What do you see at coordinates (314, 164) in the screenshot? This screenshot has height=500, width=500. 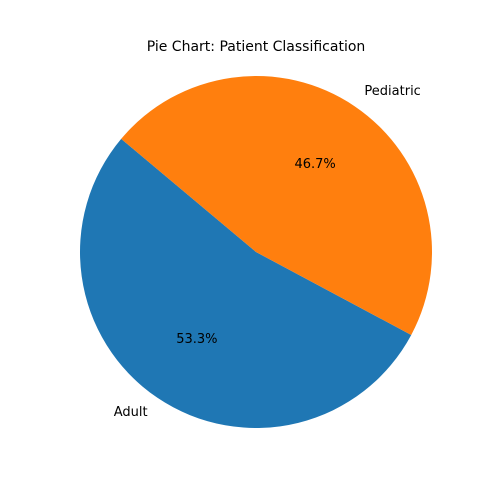 I see `pct-label-pediatric: 46.7%` at bounding box center [314, 164].